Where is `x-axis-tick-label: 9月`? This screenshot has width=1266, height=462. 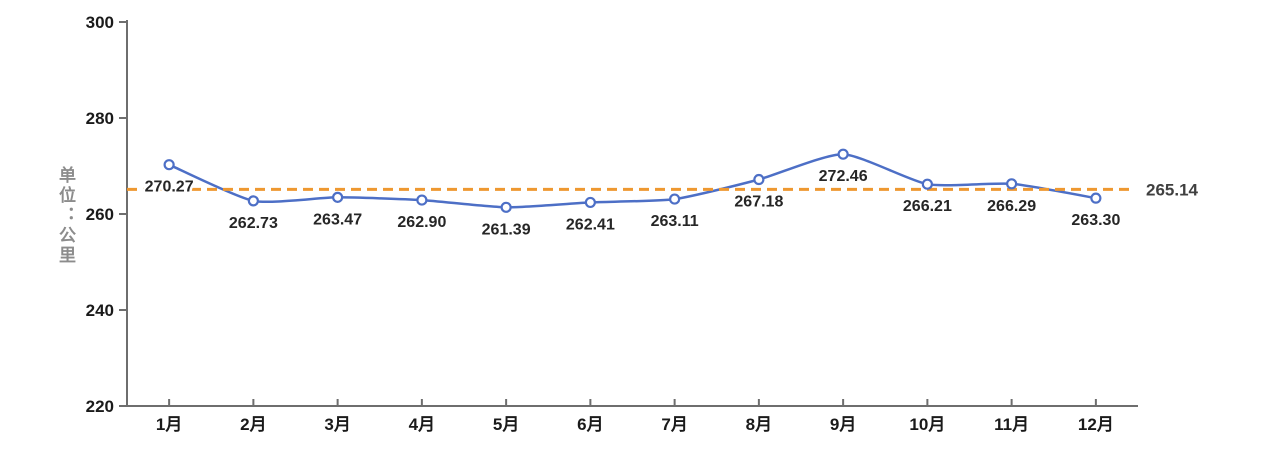 x-axis-tick-label: 9月 is located at coordinates (843, 424).